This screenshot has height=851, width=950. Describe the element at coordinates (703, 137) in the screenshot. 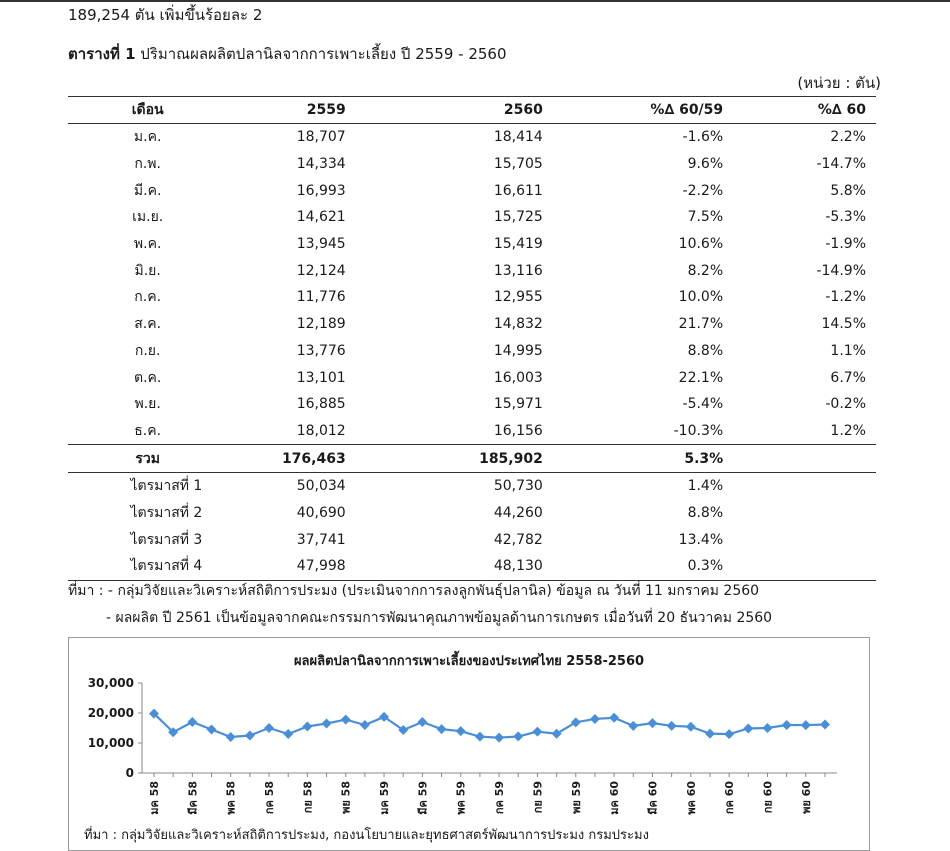

I see `cell-change-60-59: -1.6%` at that location.